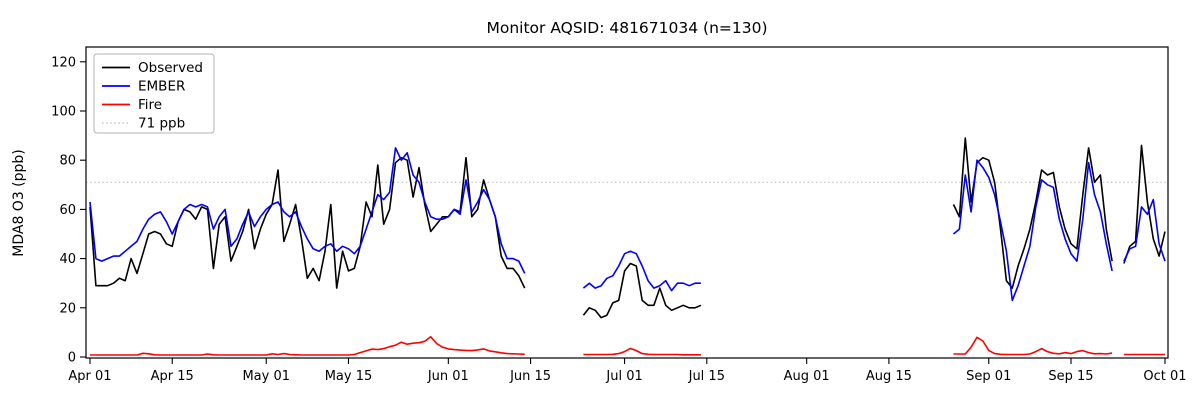  What do you see at coordinates (889, 376) in the screenshot?
I see `x-tick-label: Aug 15` at bounding box center [889, 376].